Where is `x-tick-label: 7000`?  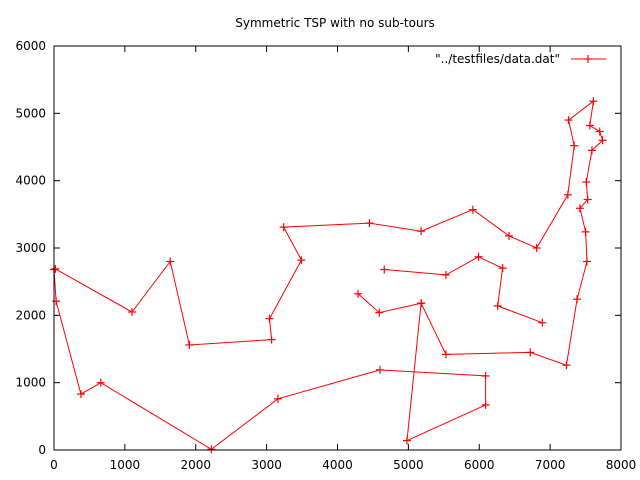
x-tick-label: 7000 is located at coordinates (550, 465).